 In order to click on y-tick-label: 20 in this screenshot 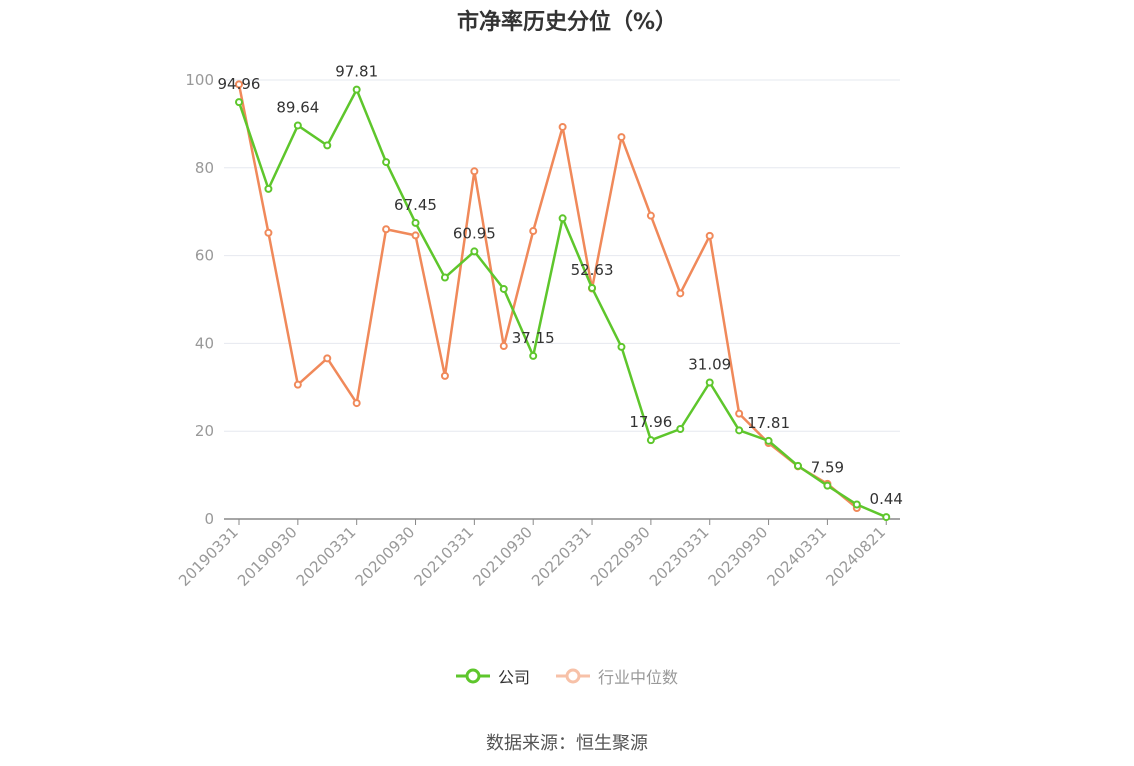, I will do `click(204, 431)`.